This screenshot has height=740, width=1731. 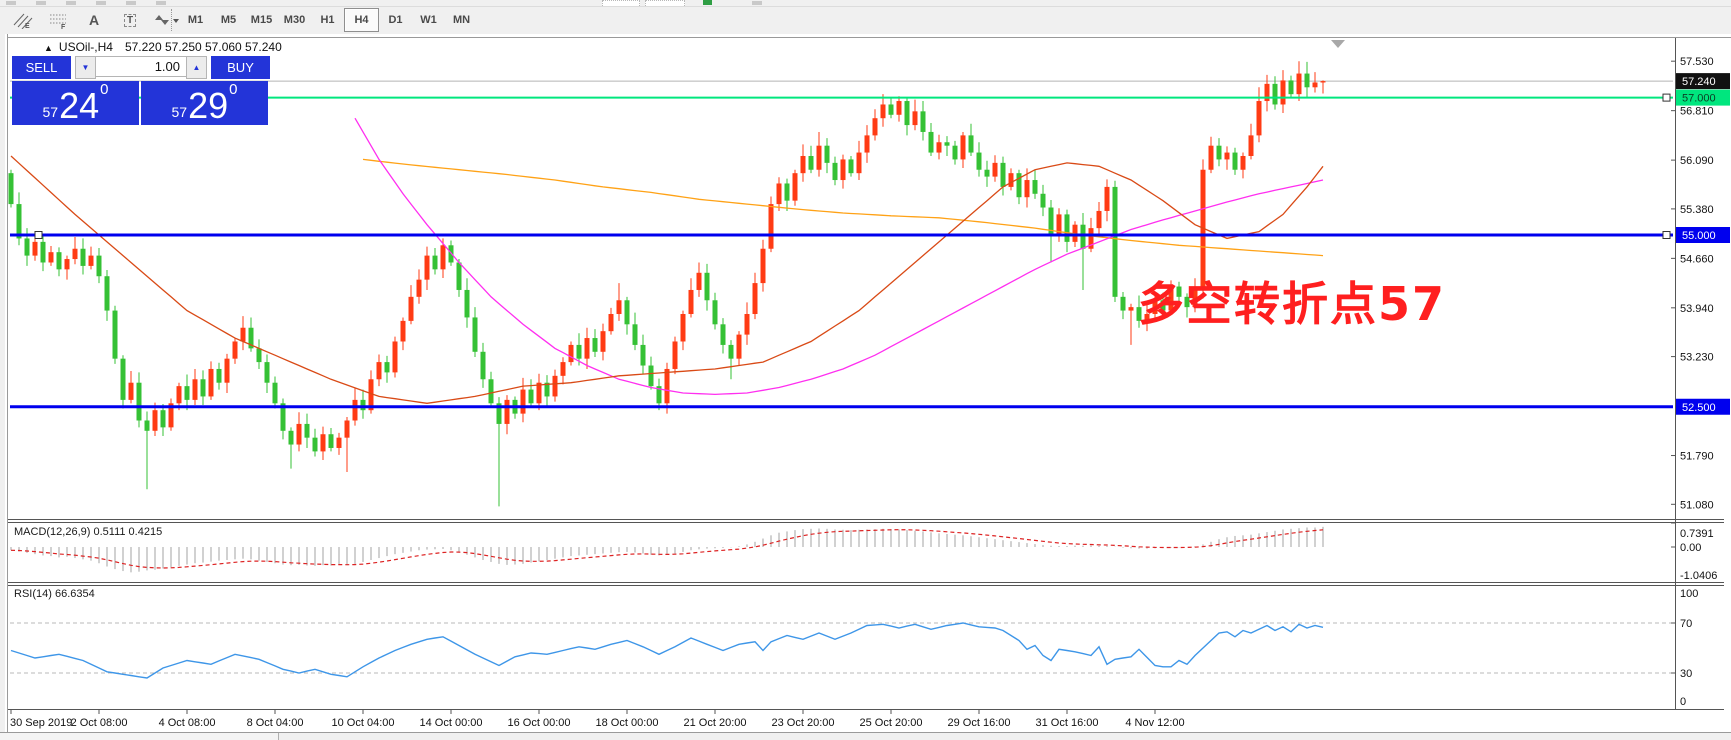 What do you see at coordinates (197, 67) in the screenshot?
I see `volume-increase-button: ▲` at bounding box center [197, 67].